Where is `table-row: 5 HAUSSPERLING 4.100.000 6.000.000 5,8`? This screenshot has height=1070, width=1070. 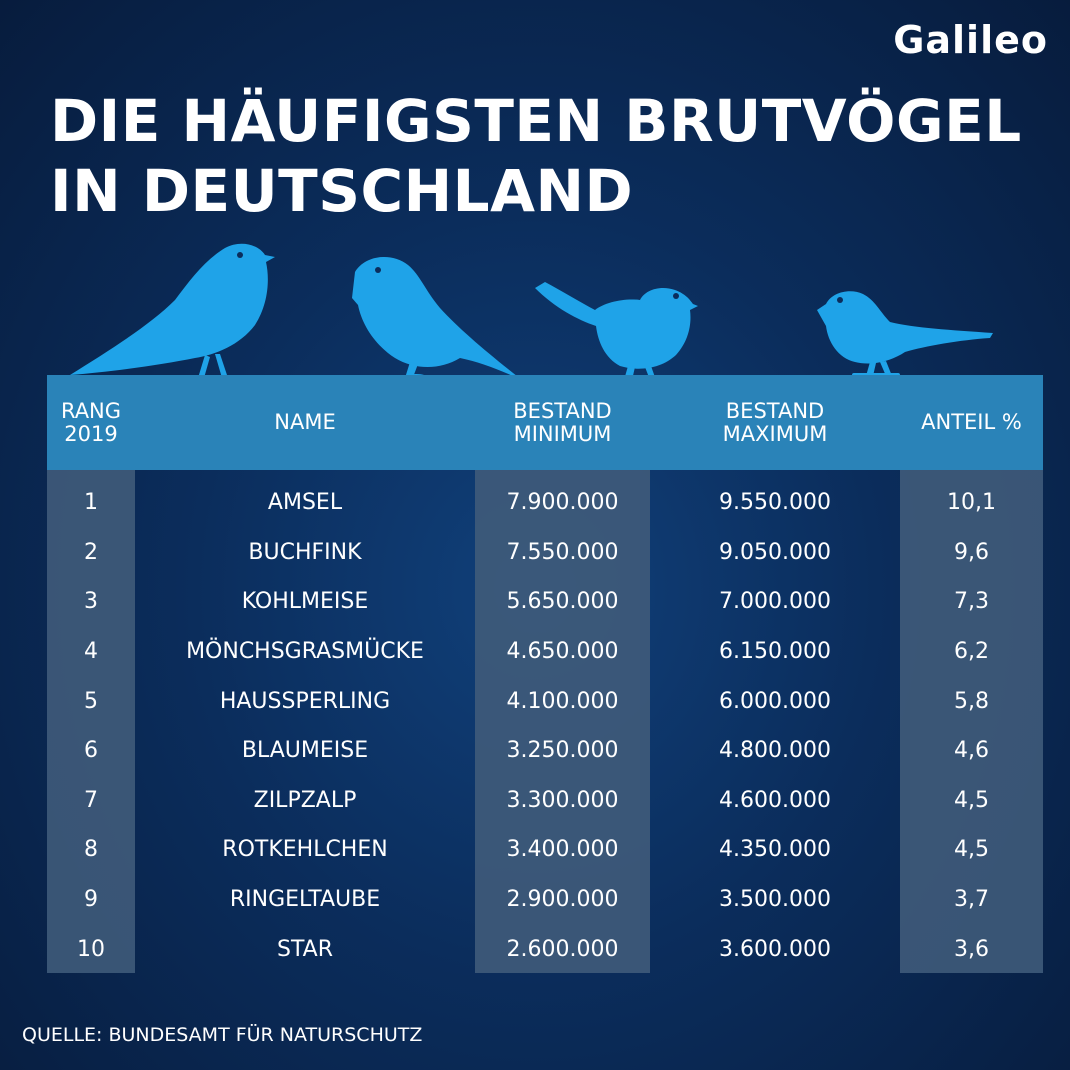 table-row: 5 HAUSSPERLING 4.100.000 6.000.000 5,8 is located at coordinates (545, 701).